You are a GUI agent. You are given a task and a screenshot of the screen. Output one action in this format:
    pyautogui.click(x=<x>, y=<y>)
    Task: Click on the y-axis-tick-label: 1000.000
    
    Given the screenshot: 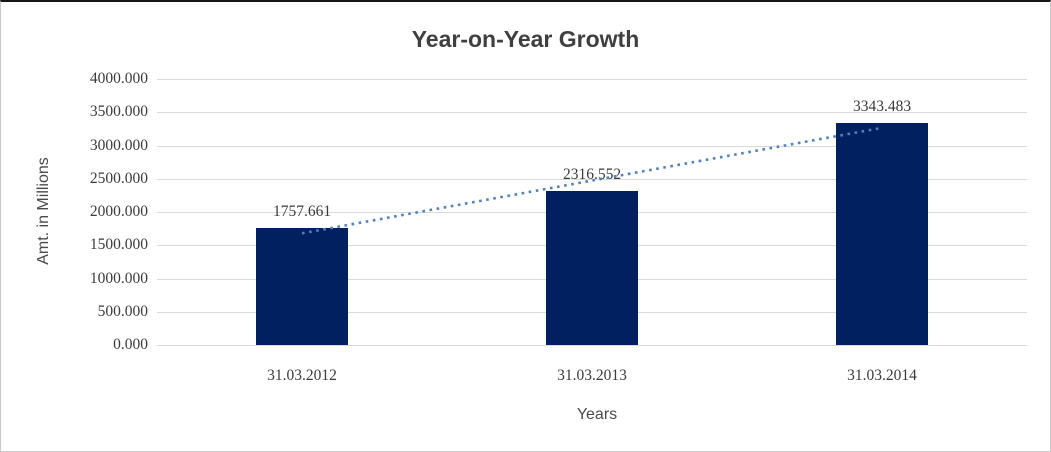 What is the action you would take?
    pyautogui.click(x=118, y=278)
    